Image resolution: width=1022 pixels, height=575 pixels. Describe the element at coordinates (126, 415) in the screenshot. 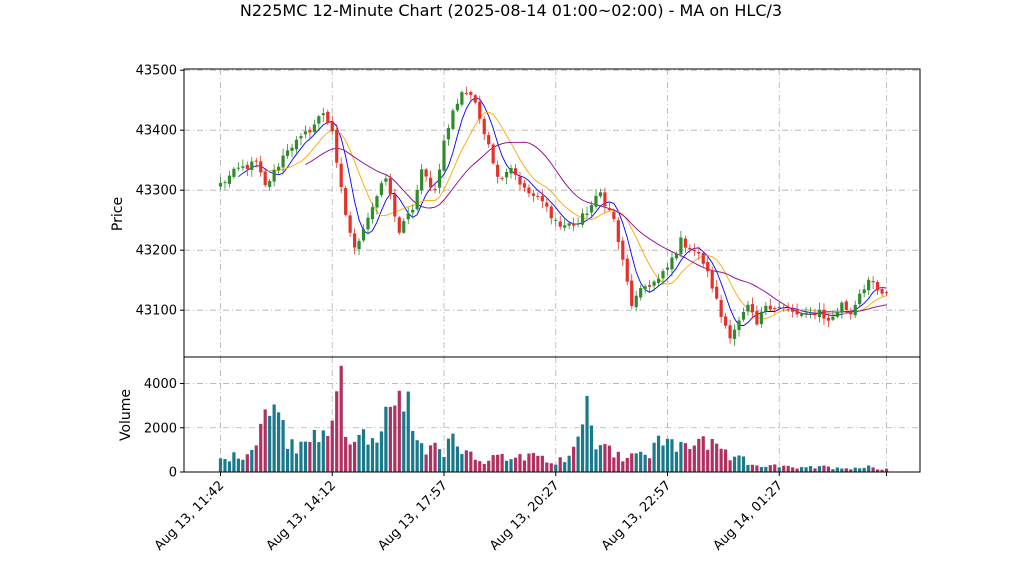

I see `volume-axis-label: Volume` at that location.